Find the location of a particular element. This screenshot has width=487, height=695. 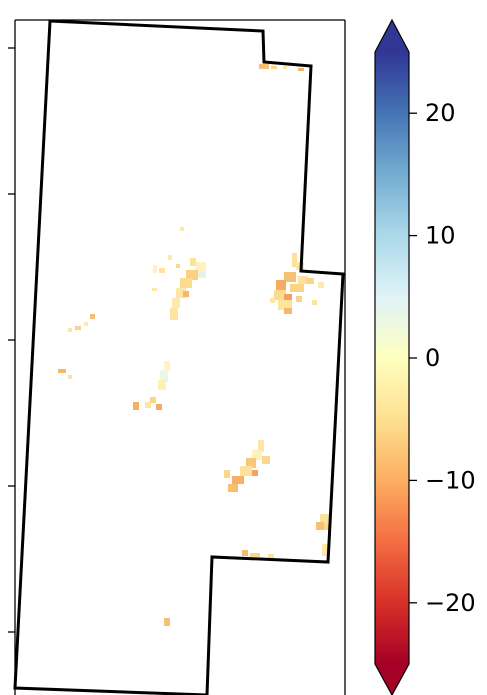

colorbar-extend-max is located at coordinates (392, 36).